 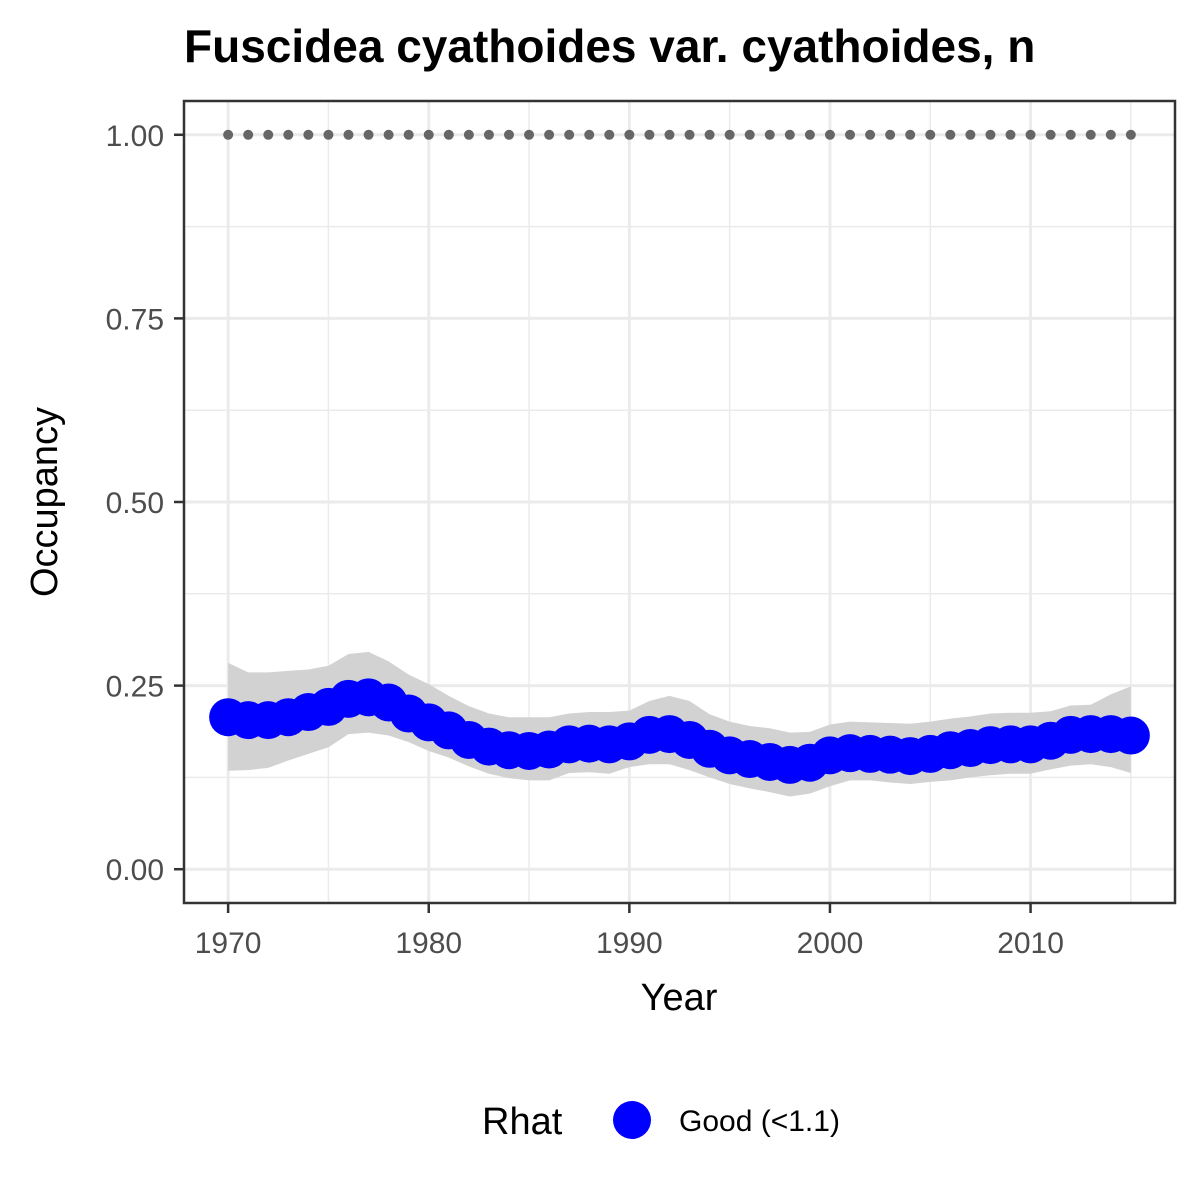 I want to click on occupancy-points, so click(x=679, y=731).